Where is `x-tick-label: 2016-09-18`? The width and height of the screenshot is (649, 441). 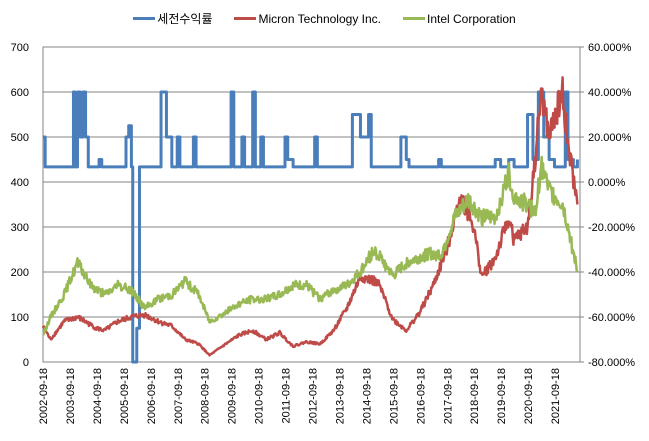
x-tick-label: 2016-09-18 is located at coordinates (421, 396).